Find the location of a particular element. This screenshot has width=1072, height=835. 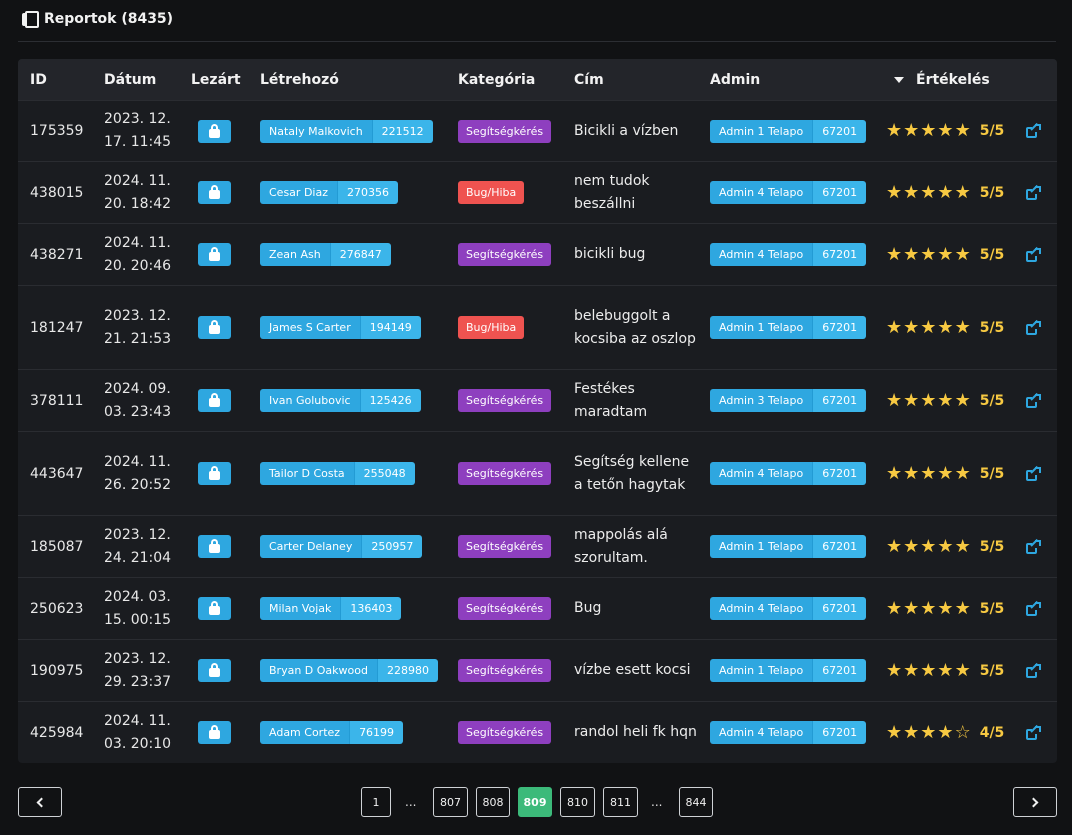

report-id: 443647 is located at coordinates (57, 473).